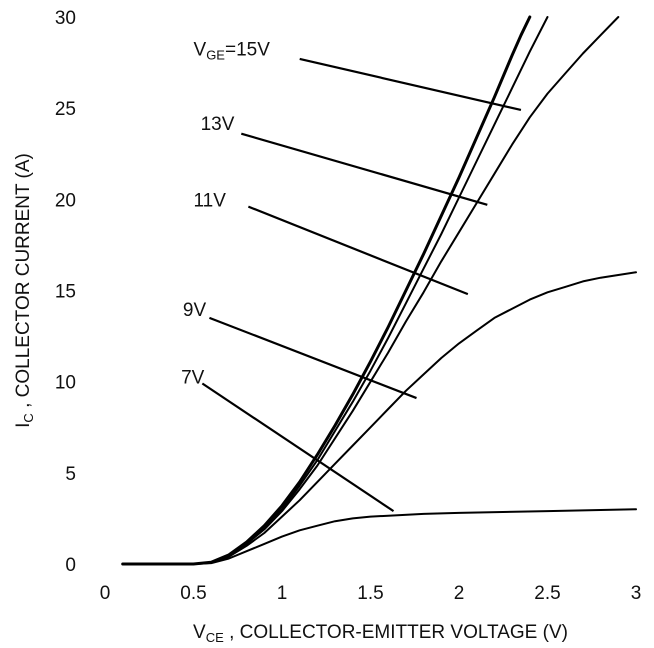 The image size is (654, 648). What do you see at coordinates (105, 593) in the screenshot?
I see `x-tick-label: 0` at bounding box center [105, 593].